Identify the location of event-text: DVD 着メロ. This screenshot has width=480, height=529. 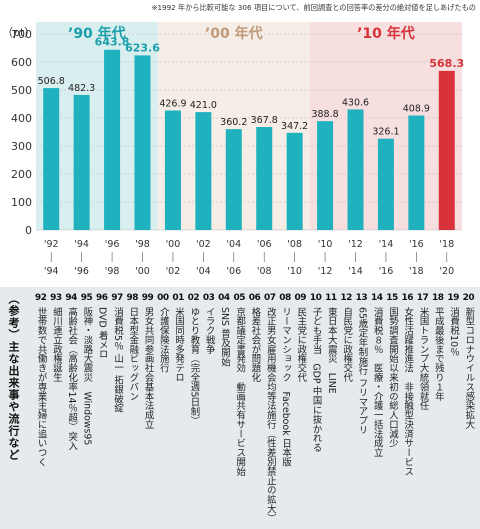
(102, 333).